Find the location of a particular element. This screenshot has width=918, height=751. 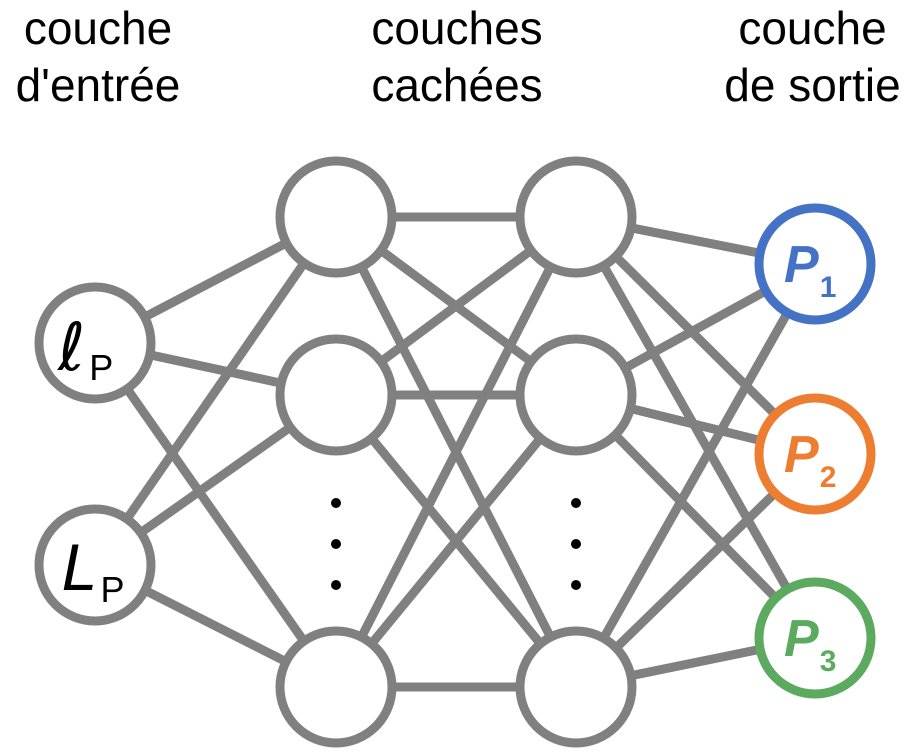

output-layer-header: couche de sortie is located at coordinates (812, 57).